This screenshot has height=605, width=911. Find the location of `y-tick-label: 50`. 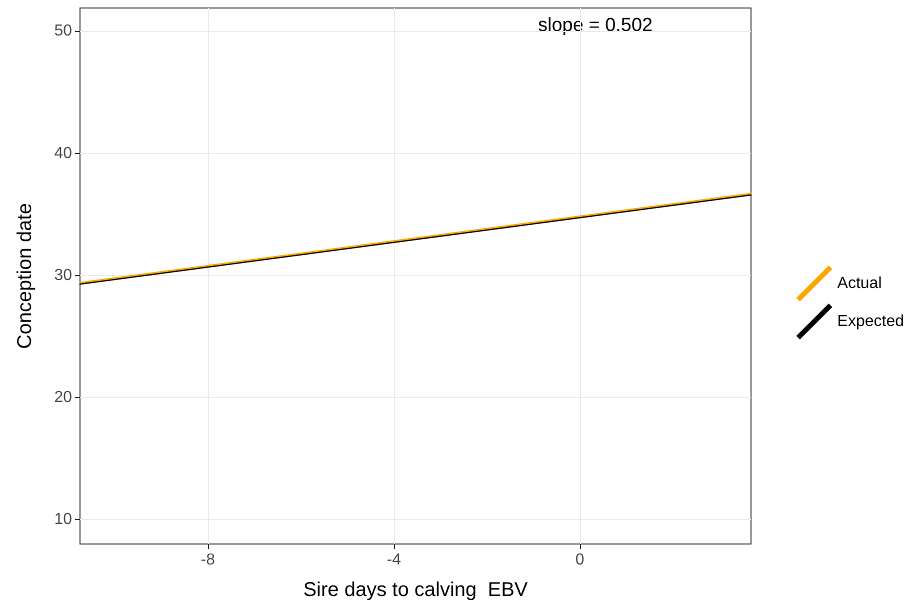

y-tick-label: 50 is located at coordinates (63, 31).